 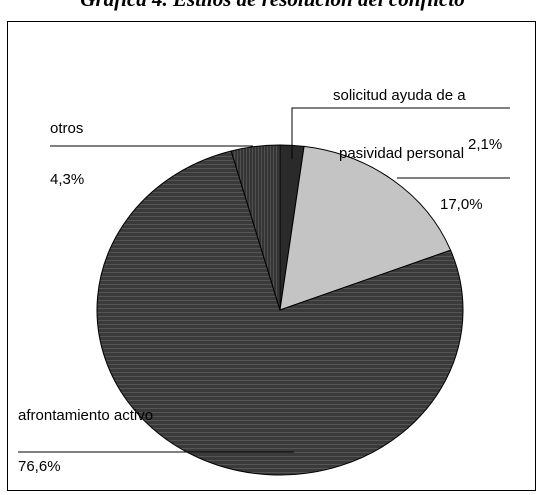 What do you see at coordinates (485, 144) in the screenshot?
I see `slice-value-1: 2,1%` at bounding box center [485, 144].